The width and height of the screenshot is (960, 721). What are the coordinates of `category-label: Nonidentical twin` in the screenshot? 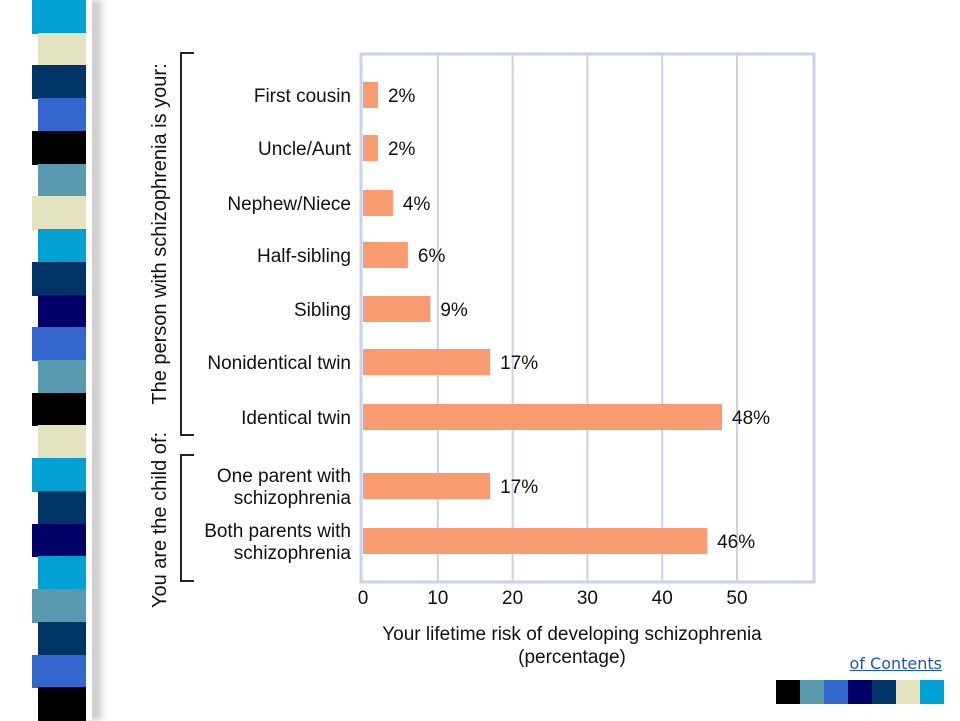 It's located at (279, 363).